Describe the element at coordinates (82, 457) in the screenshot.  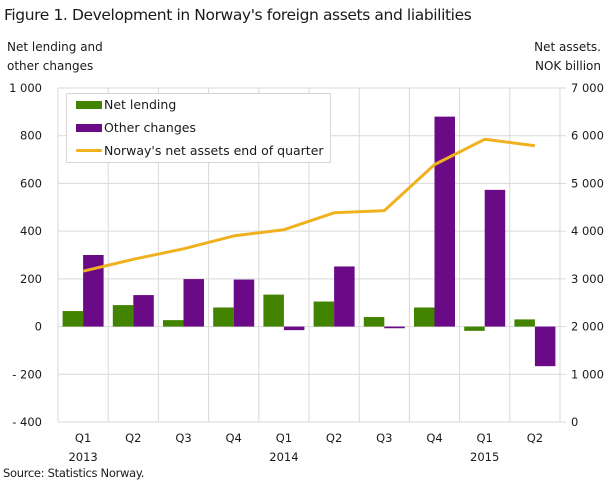
I see `x-tick-year-label: 2013` at that location.